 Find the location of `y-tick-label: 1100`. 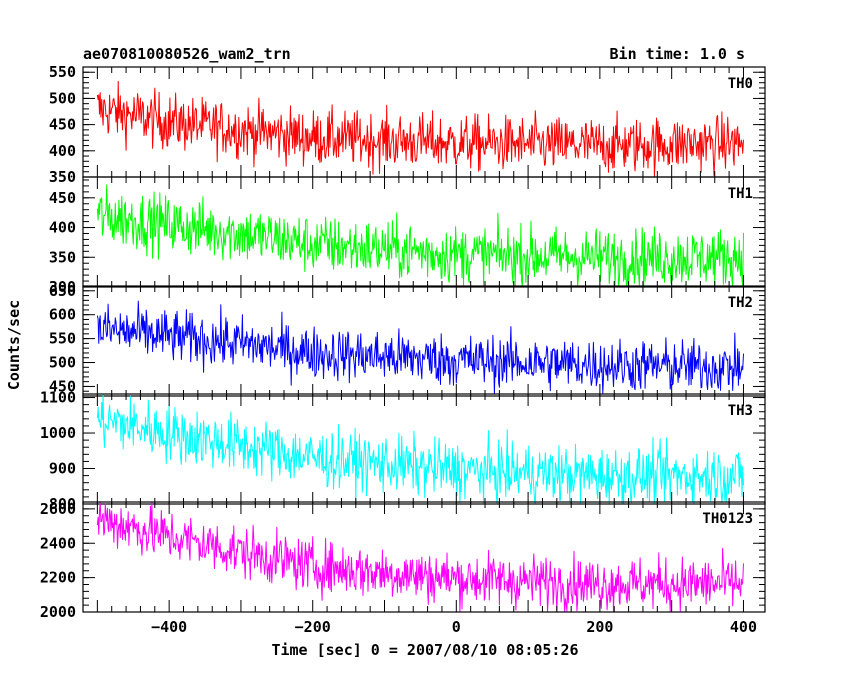

y-tick-label: 1100 is located at coordinates (58, 398).